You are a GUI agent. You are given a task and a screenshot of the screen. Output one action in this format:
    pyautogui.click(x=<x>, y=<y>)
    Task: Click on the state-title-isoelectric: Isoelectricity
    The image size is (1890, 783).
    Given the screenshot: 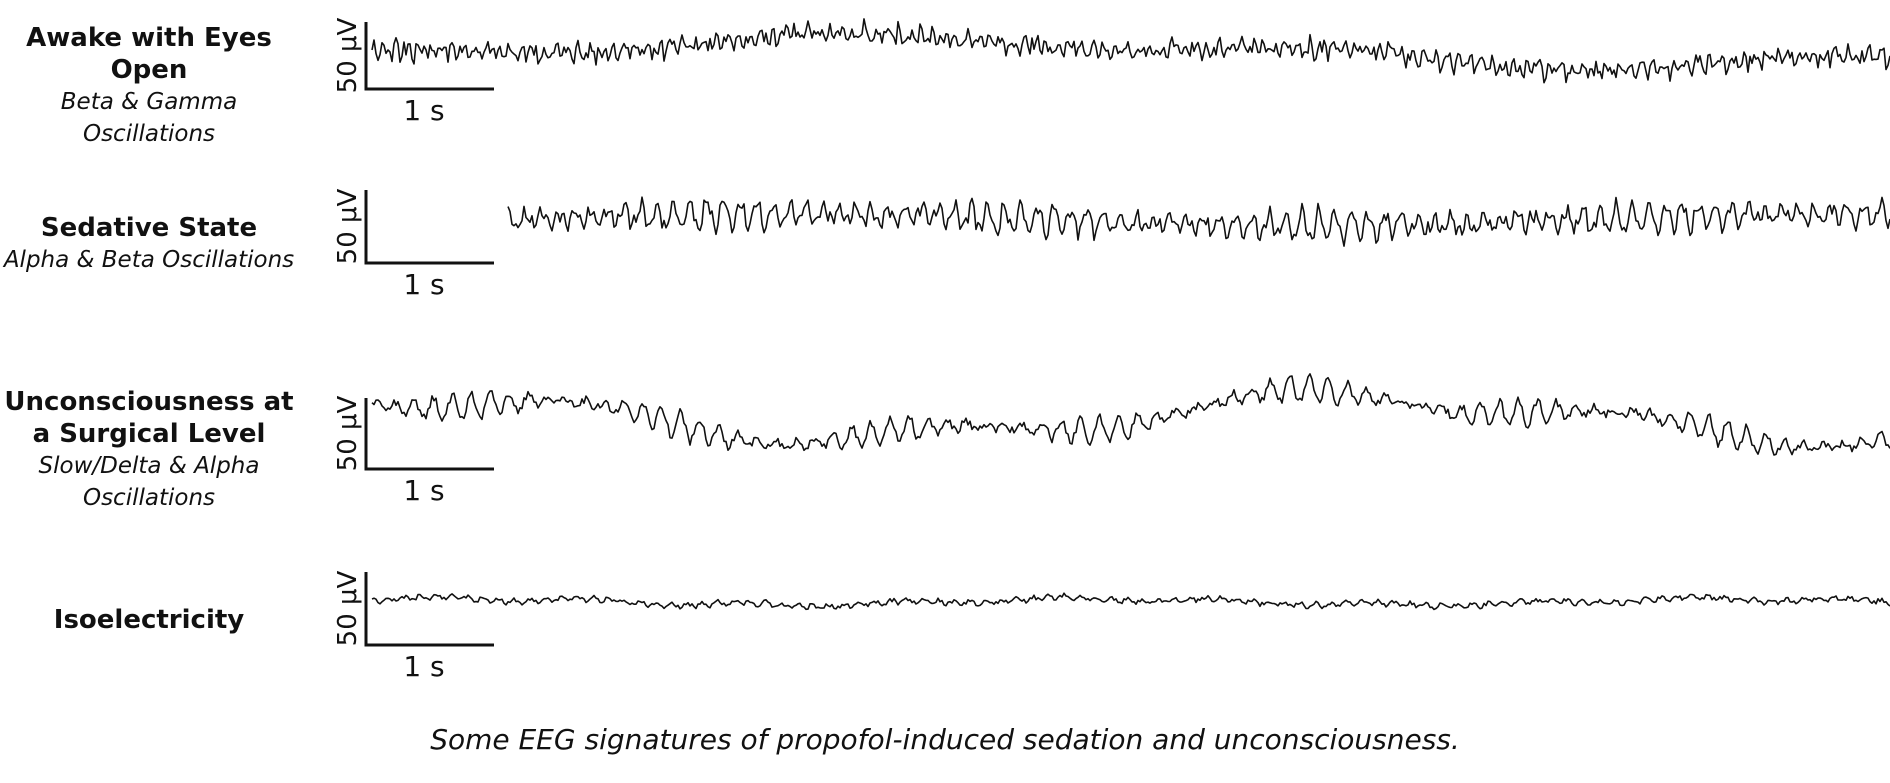 What is the action you would take?
    pyautogui.click(x=149, y=620)
    